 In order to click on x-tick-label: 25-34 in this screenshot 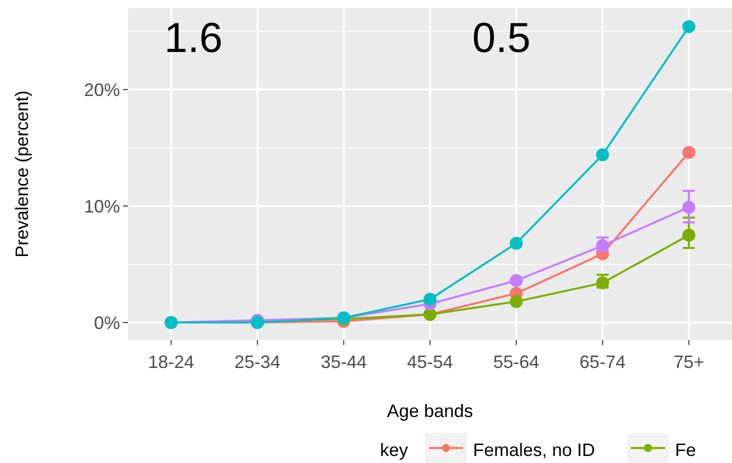, I will do `click(257, 362)`.